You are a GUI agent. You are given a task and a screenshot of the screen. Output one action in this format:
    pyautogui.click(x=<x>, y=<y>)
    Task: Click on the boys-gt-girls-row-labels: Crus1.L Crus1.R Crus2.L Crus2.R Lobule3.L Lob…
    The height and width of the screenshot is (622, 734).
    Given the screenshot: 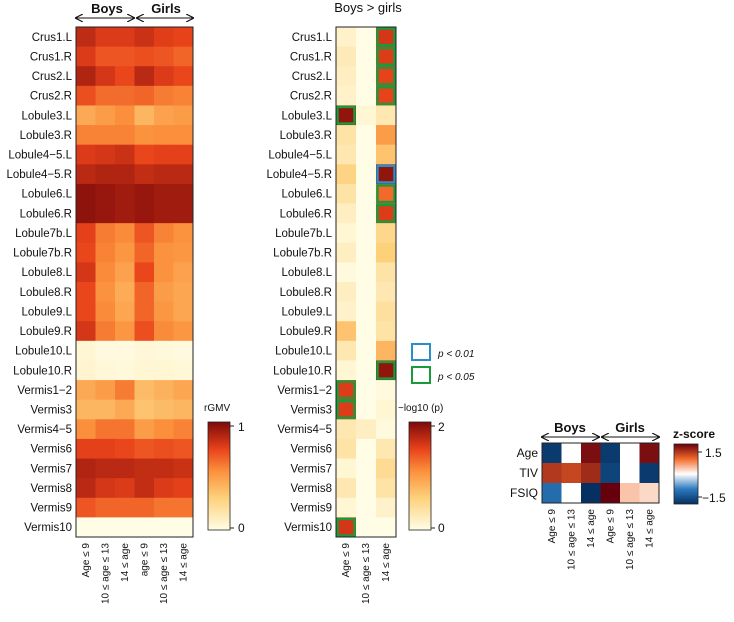 What is the action you would take?
    pyautogui.click(x=299, y=283)
    